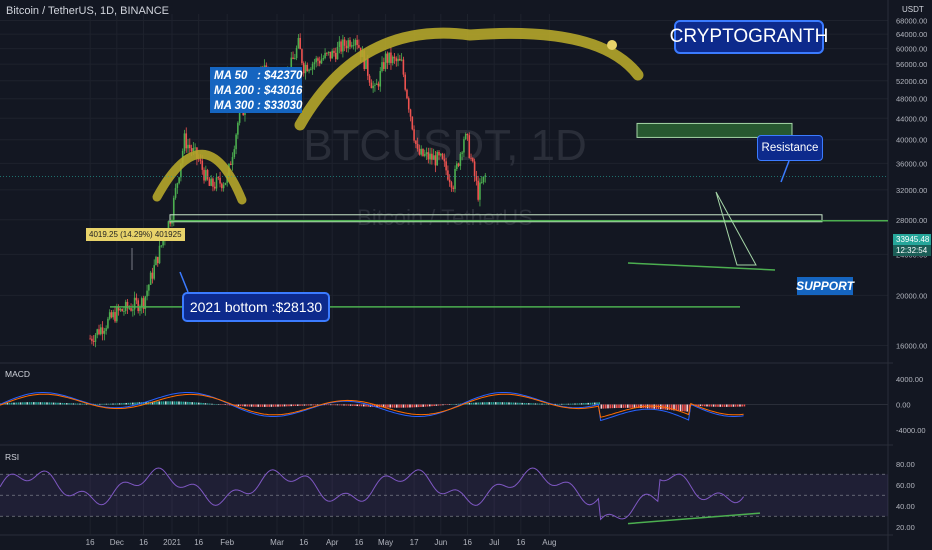 The image size is (932, 550). I want to click on arc-large, so click(469, 79).